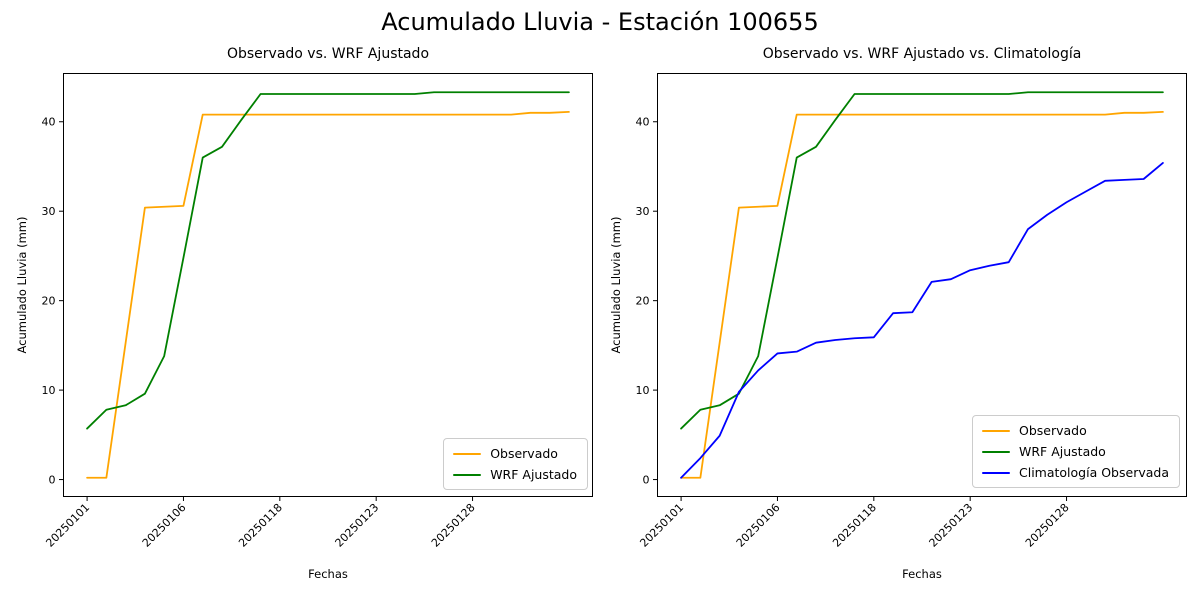 This screenshot has height=600, width=1200. What do you see at coordinates (328, 574) in the screenshot?
I see `subplot-left-xlabel: Fechas` at bounding box center [328, 574].